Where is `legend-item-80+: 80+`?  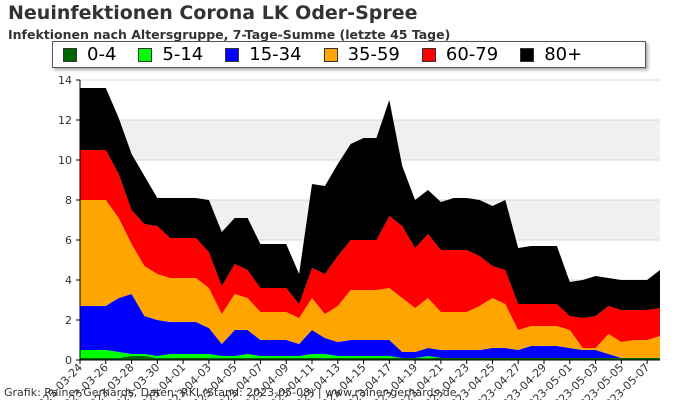 legend-item-80+: 80+ is located at coordinates (551, 54).